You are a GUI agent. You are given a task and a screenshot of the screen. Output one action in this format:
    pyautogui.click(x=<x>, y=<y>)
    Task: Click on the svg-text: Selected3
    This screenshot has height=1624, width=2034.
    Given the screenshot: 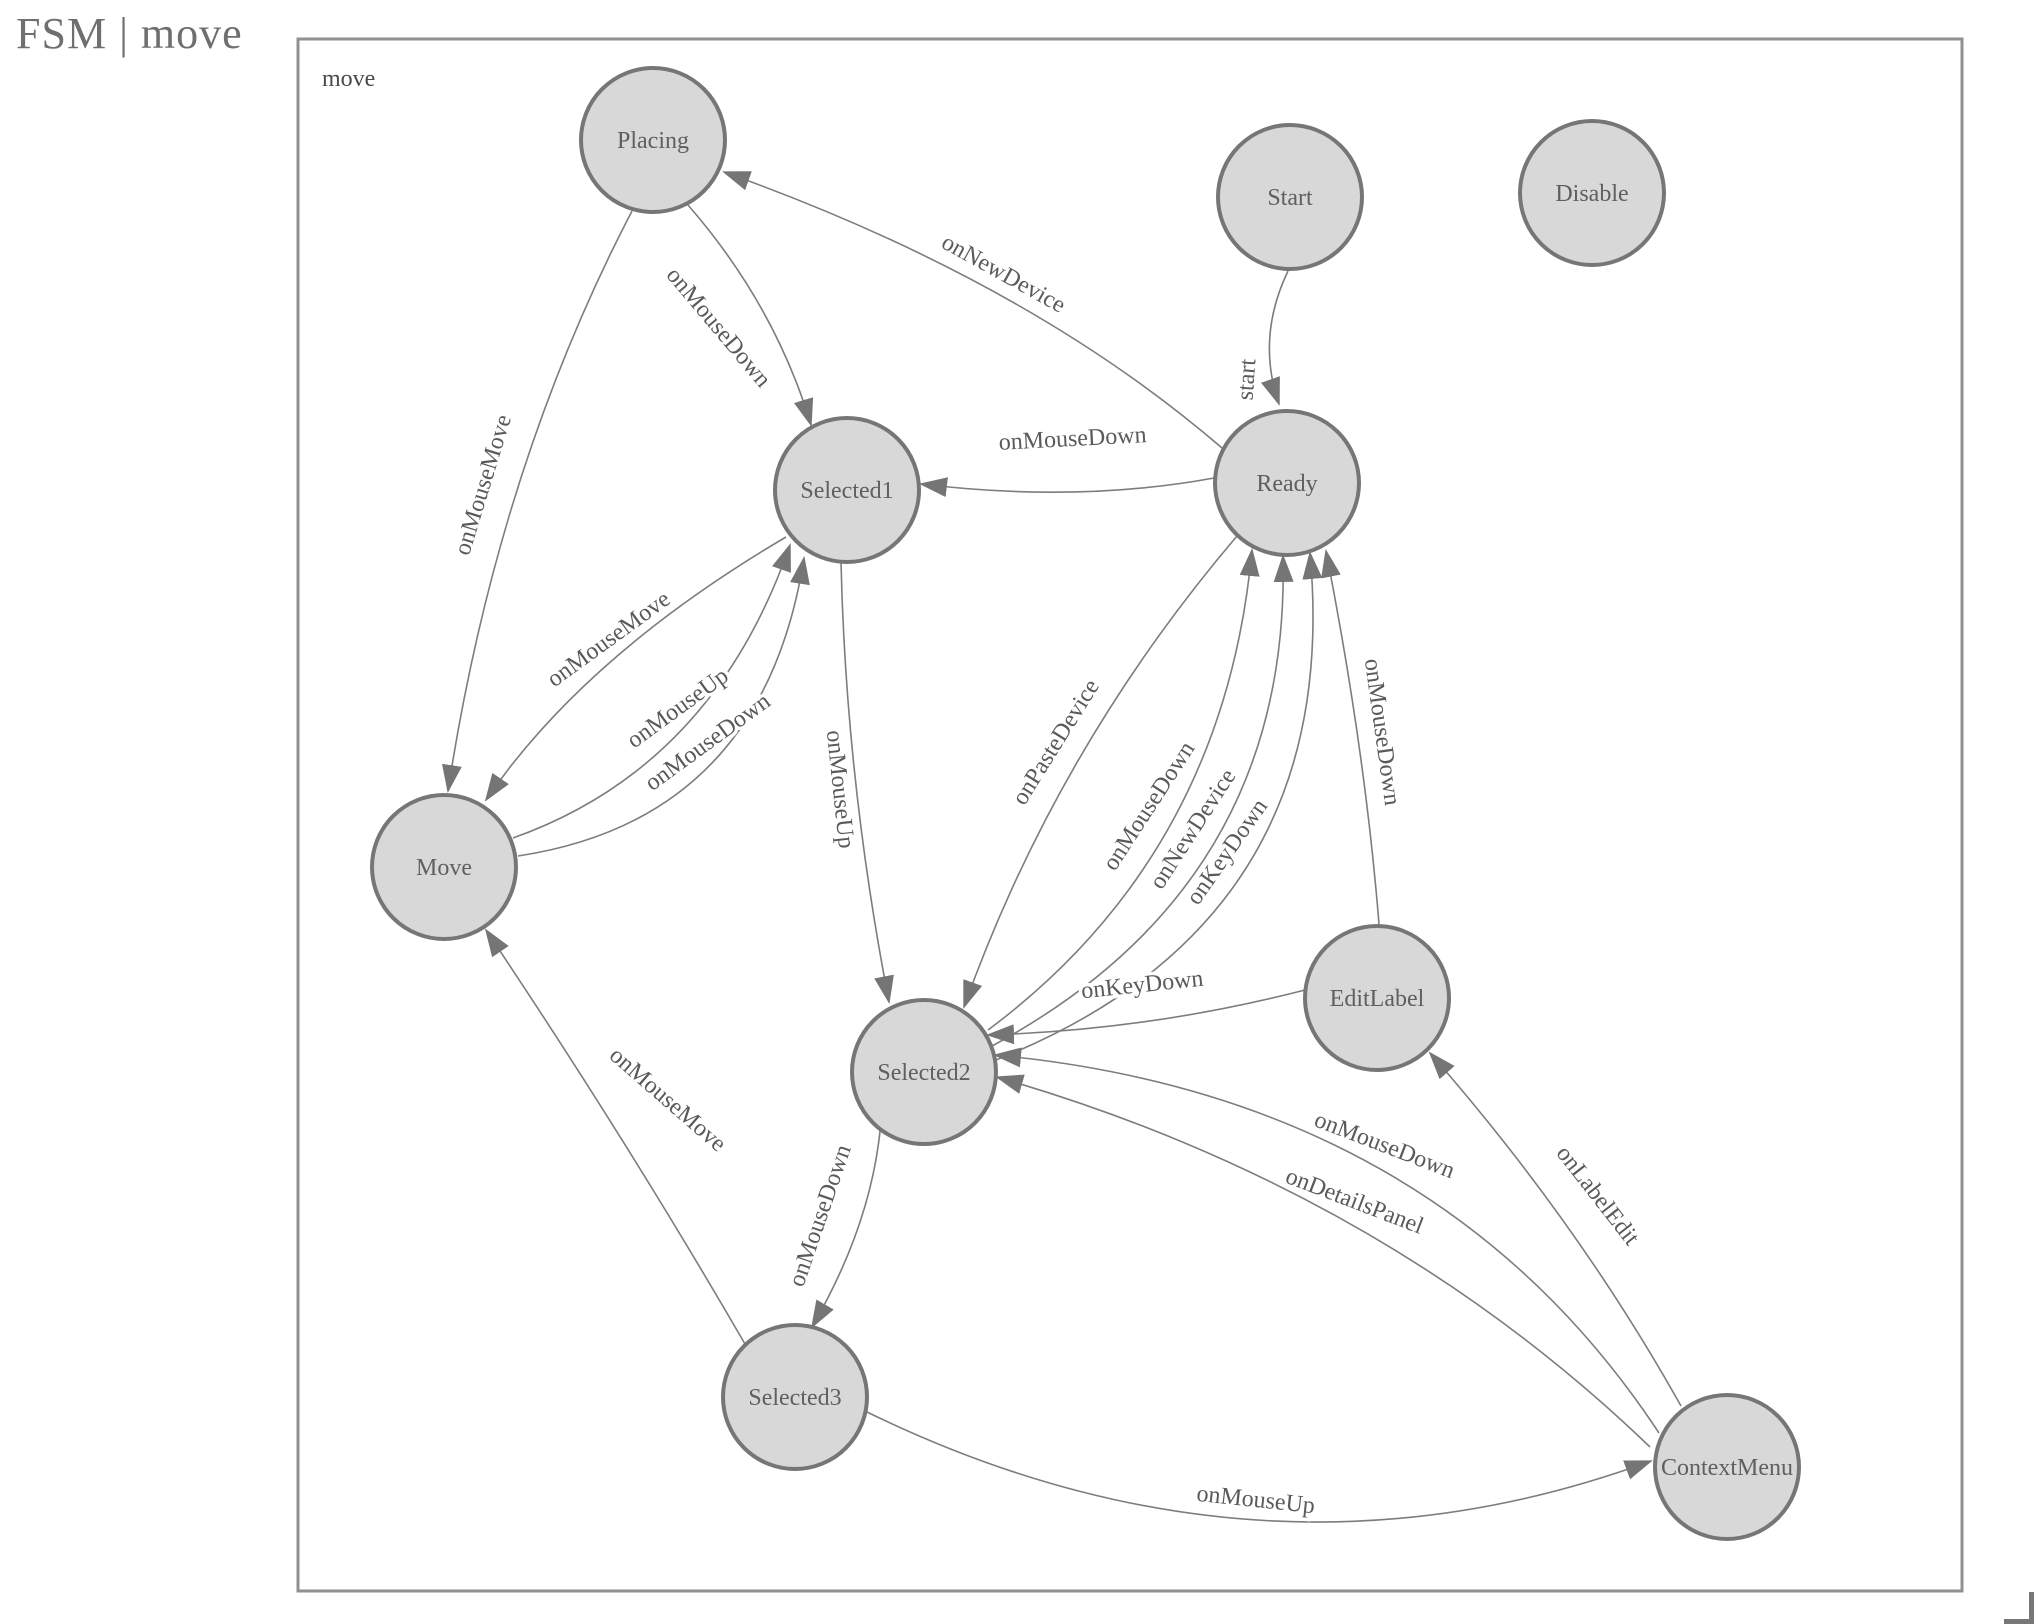 What is the action you would take?
    pyautogui.click(x=794, y=1398)
    